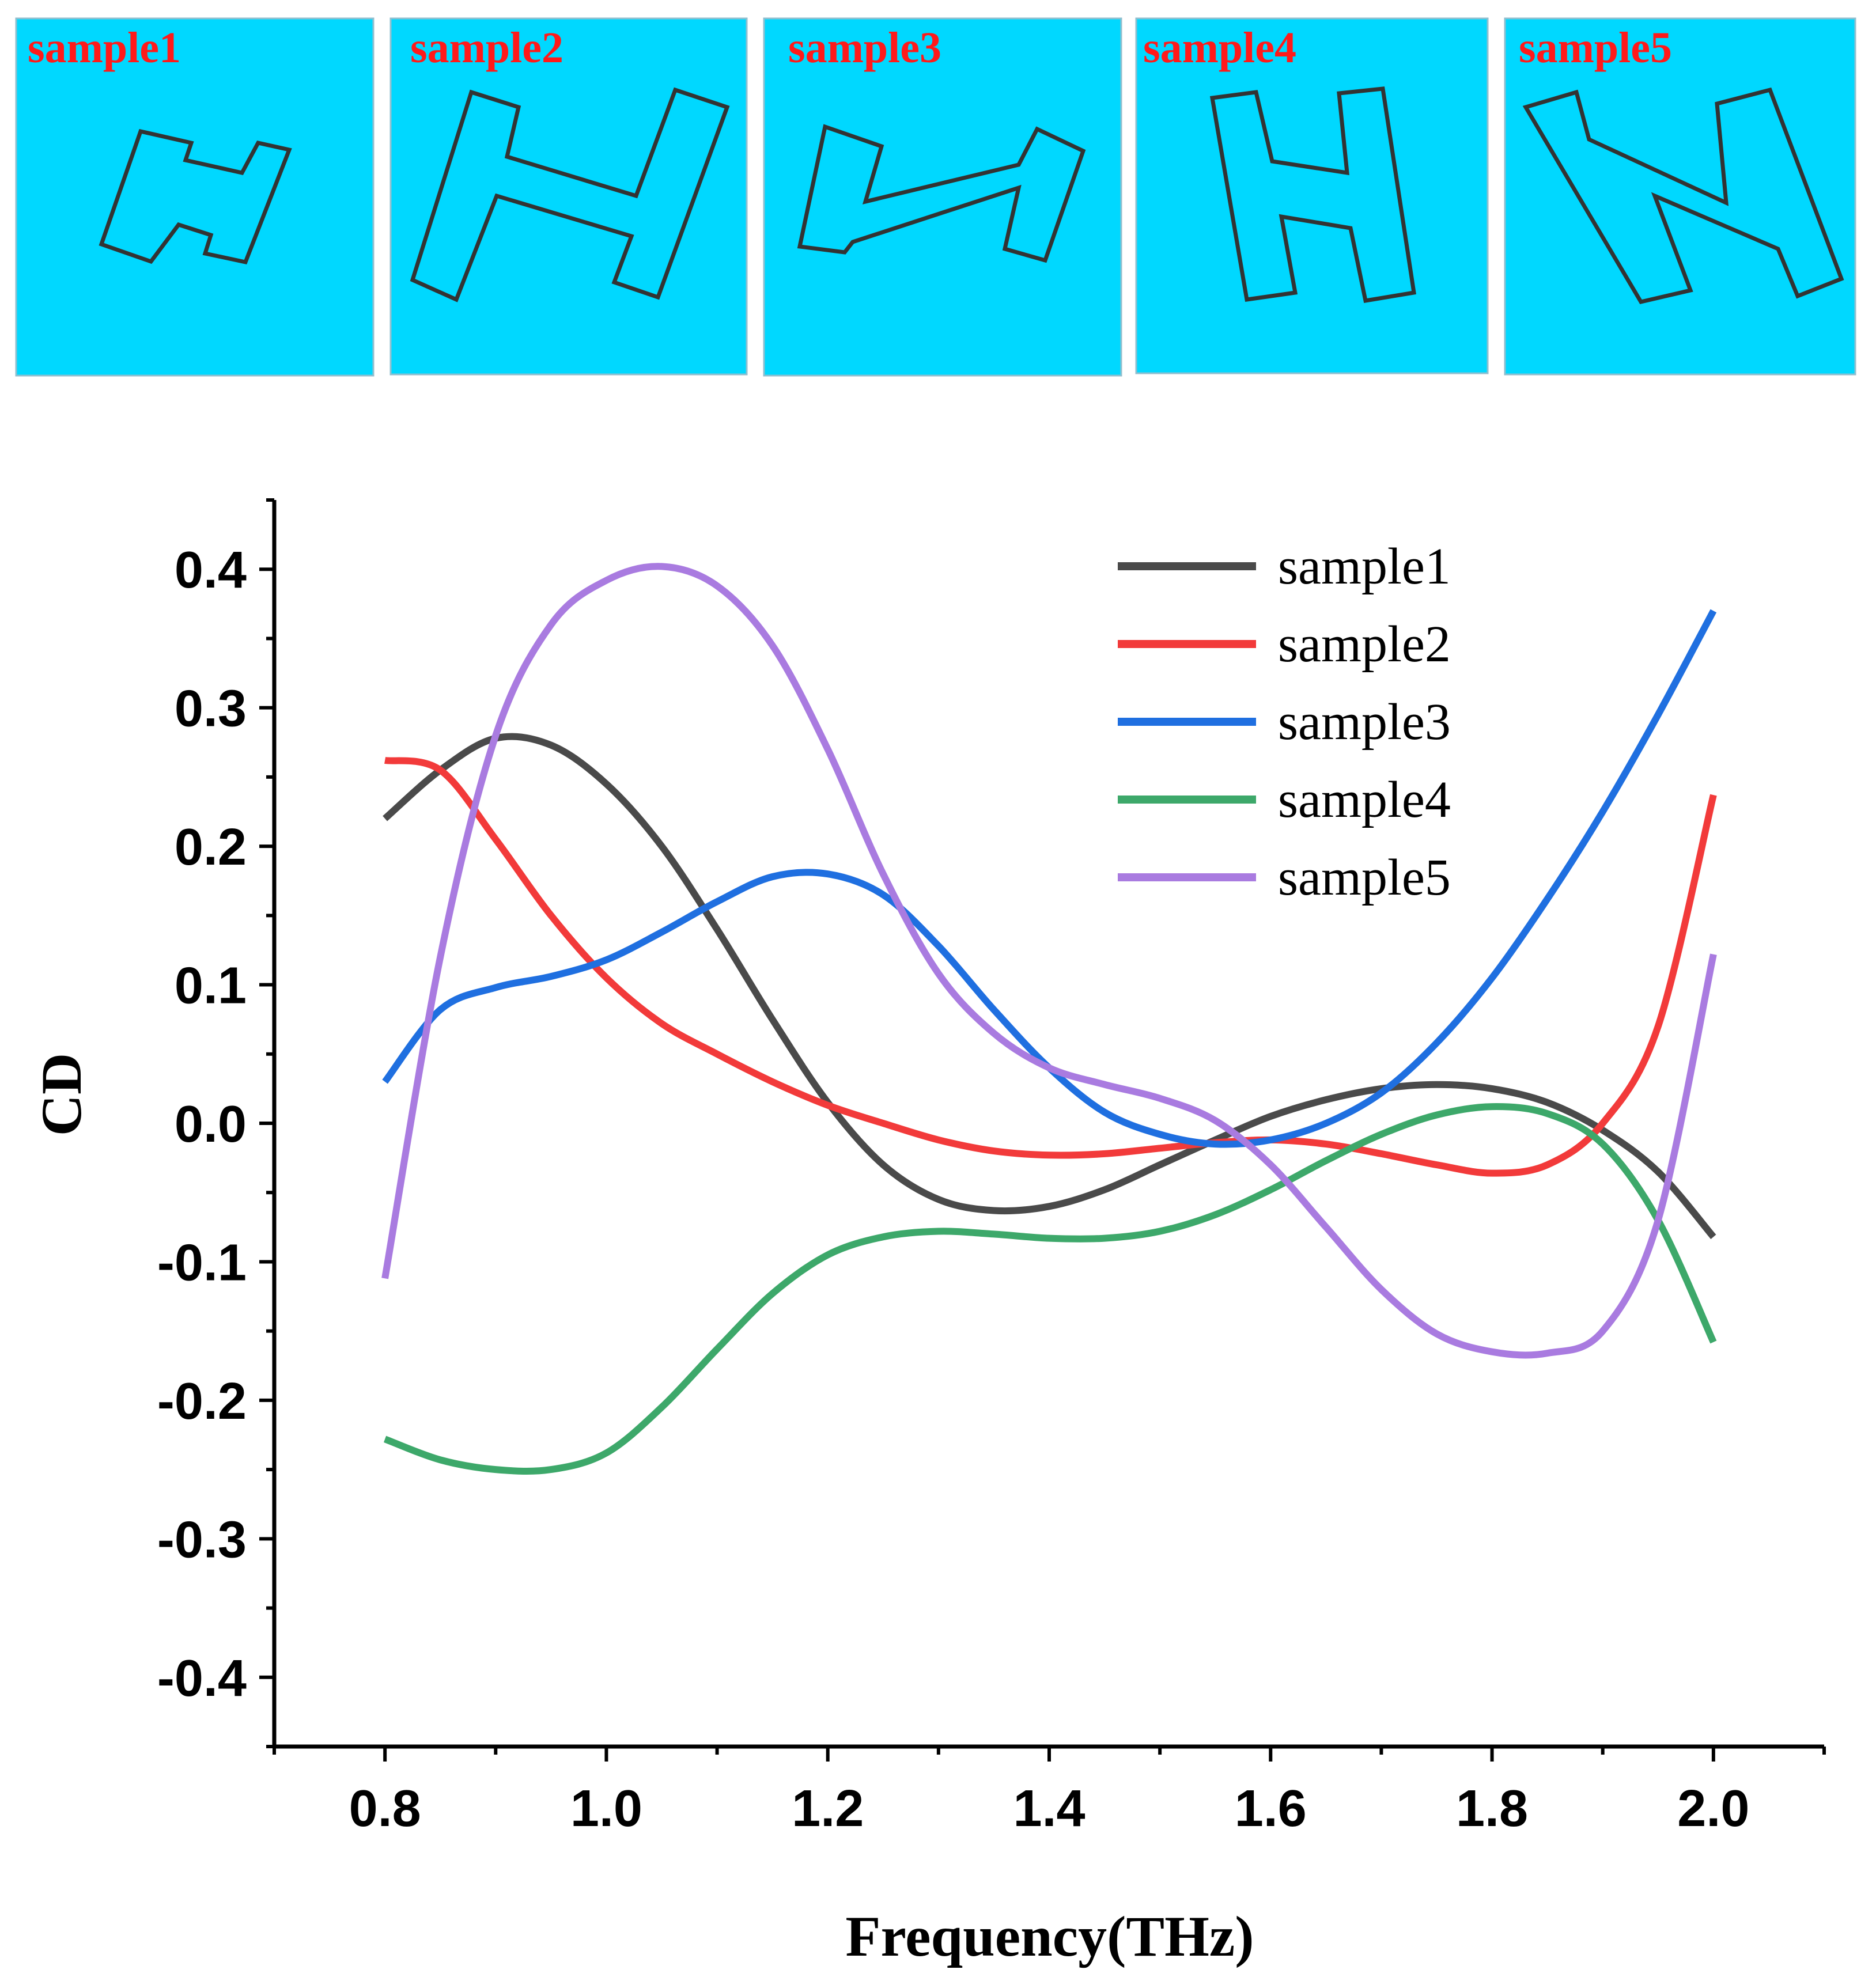  I want to click on y-tick-label: 0.2, so click(211, 847).